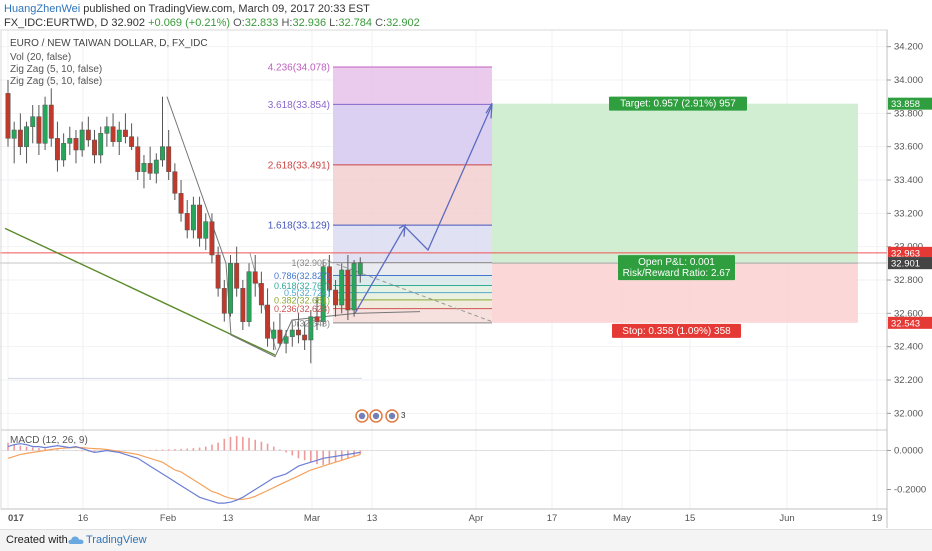  I want to click on price-tag: 32.963, so click(910, 252).